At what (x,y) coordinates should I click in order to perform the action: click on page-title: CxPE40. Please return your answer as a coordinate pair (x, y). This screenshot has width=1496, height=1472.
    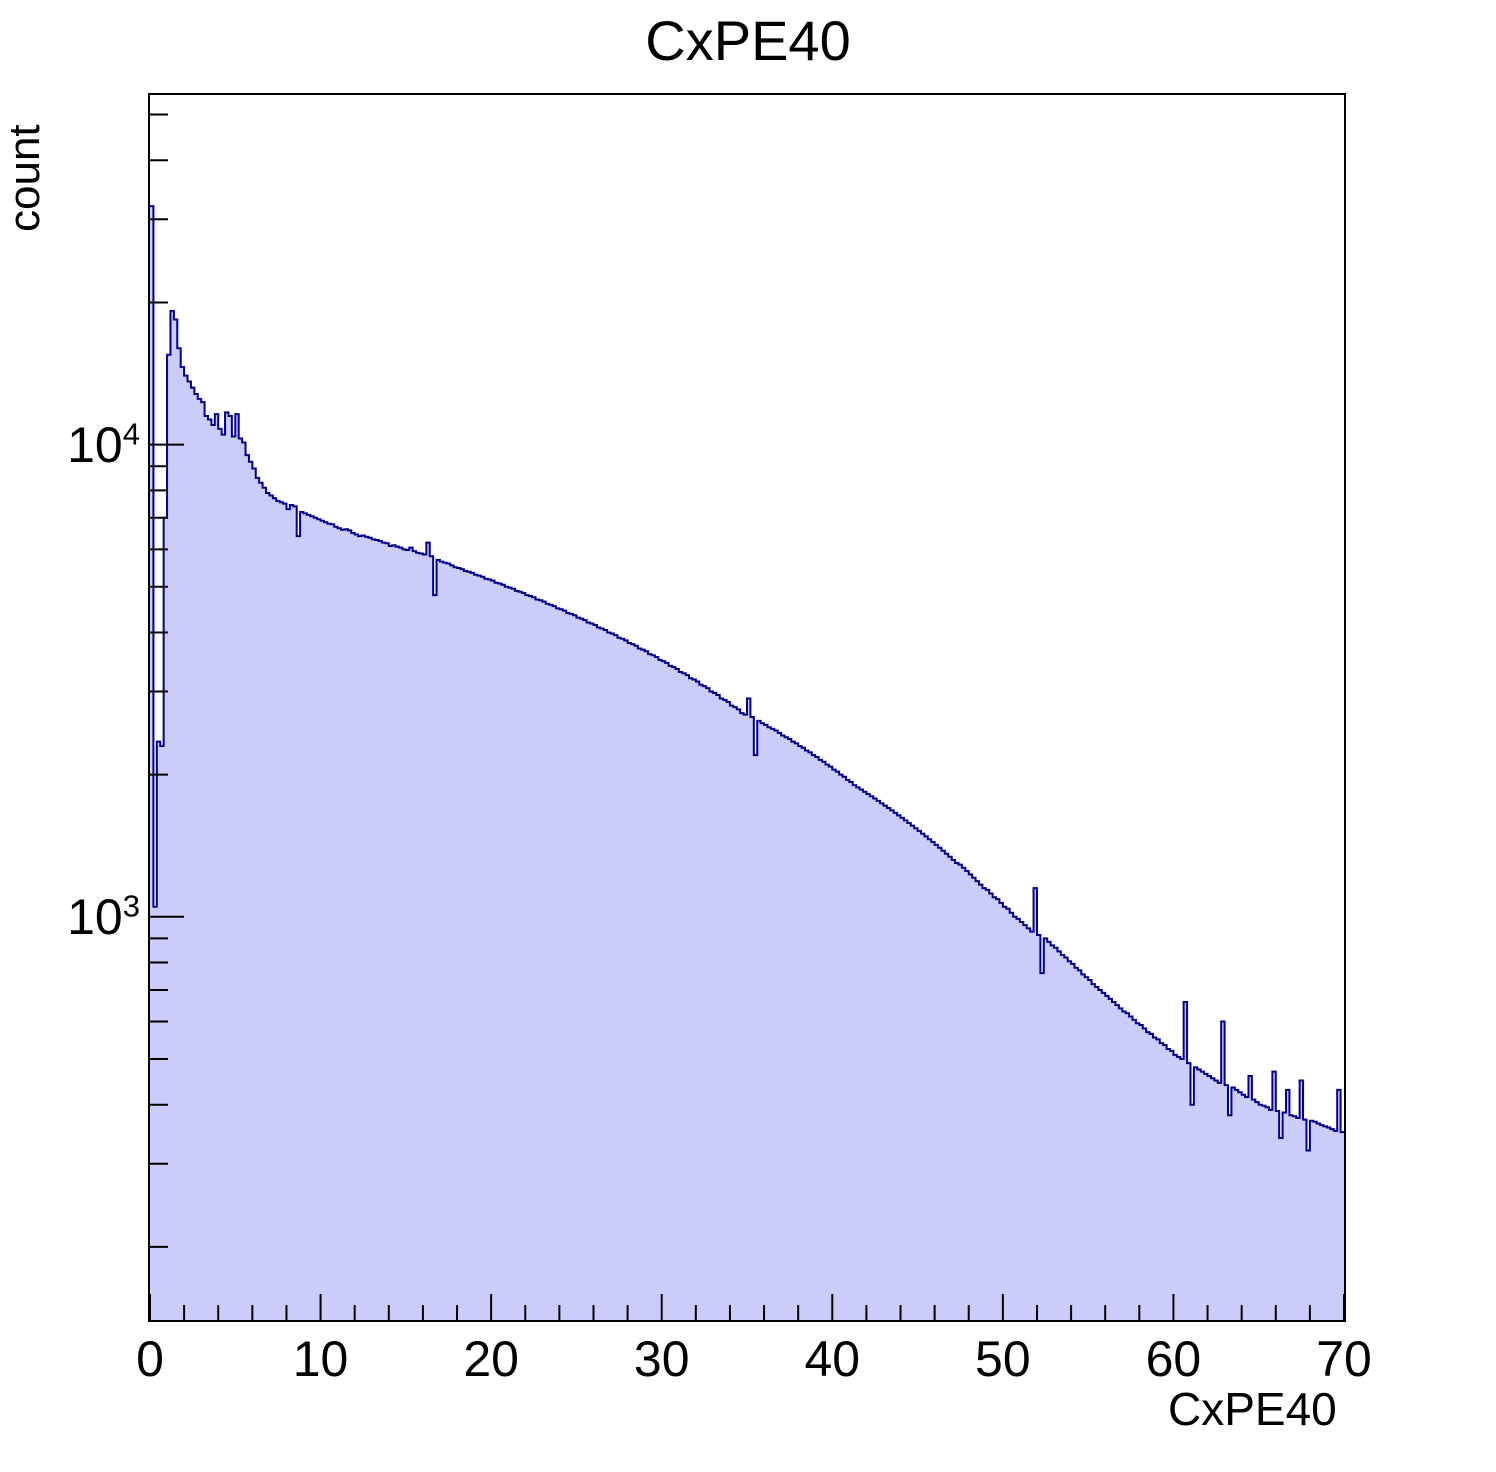
    Looking at the image, I should click on (748, 40).